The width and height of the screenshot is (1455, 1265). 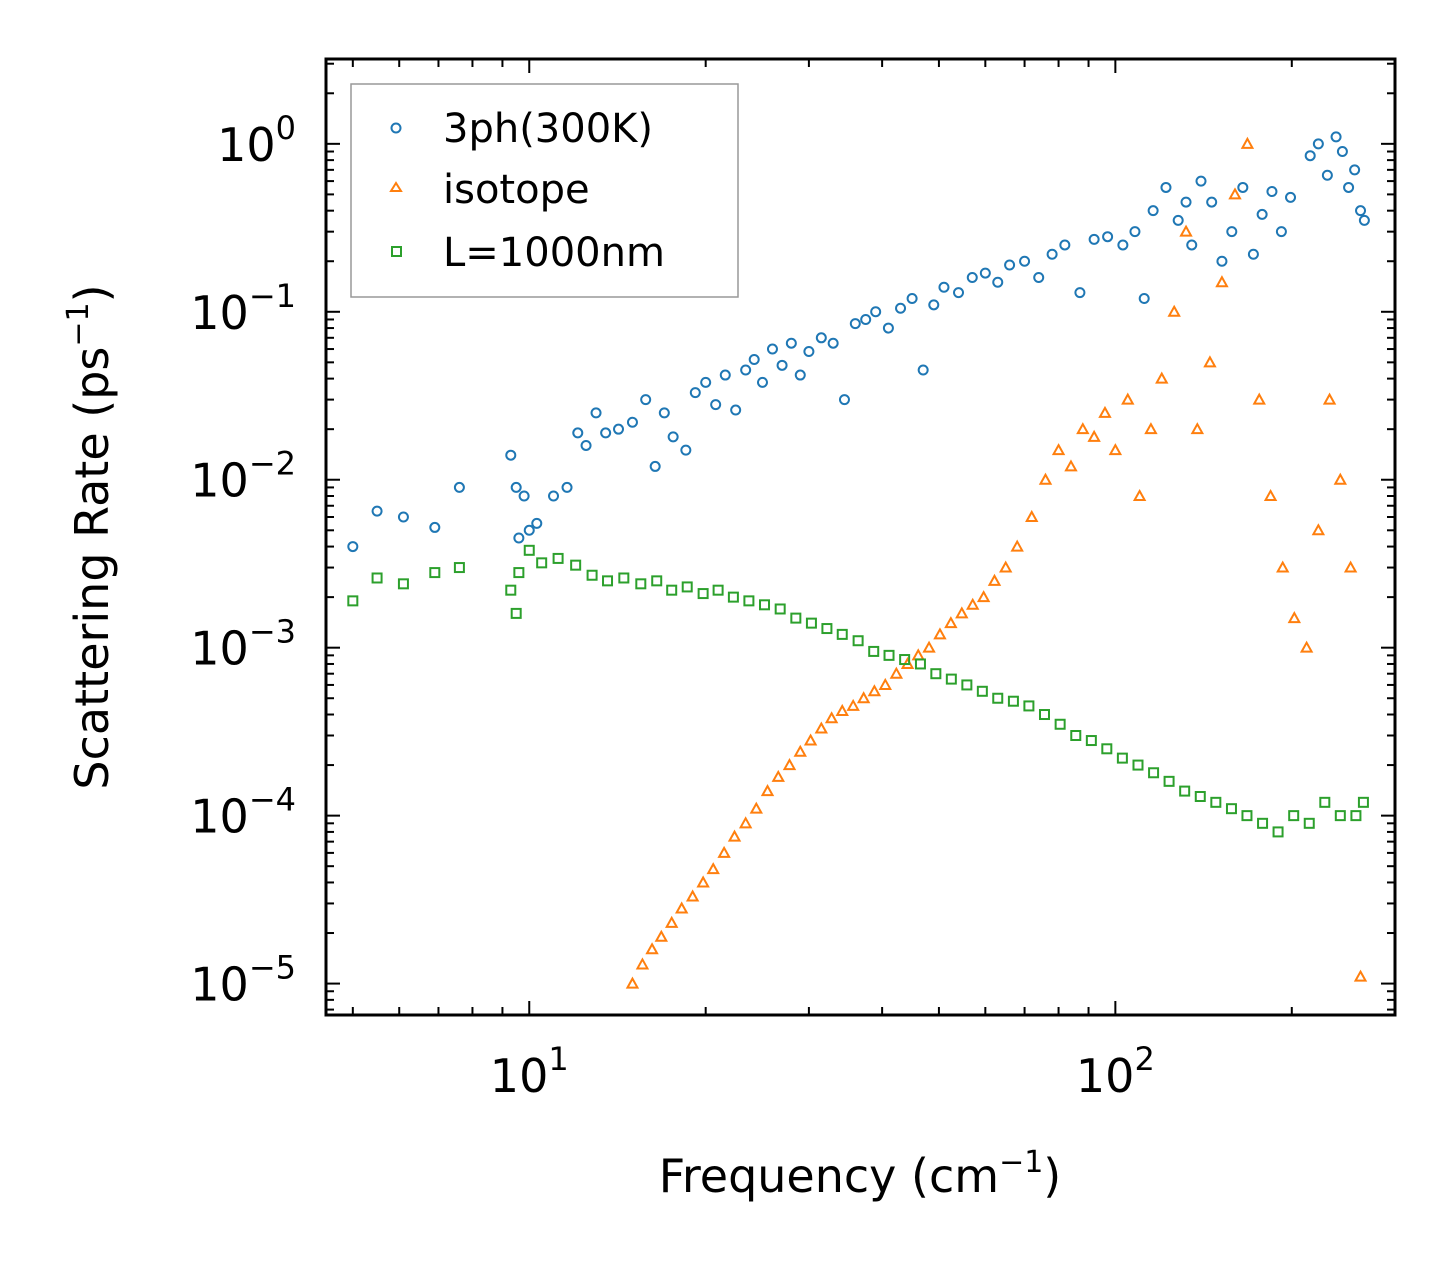 I want to click on y-tick-label: 10⁰, so click(x=256, y=140).